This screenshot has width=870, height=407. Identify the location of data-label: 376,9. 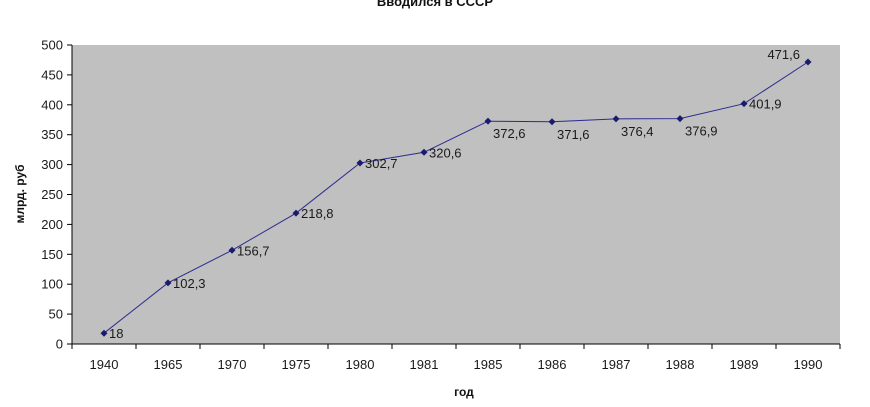
(701, 131).